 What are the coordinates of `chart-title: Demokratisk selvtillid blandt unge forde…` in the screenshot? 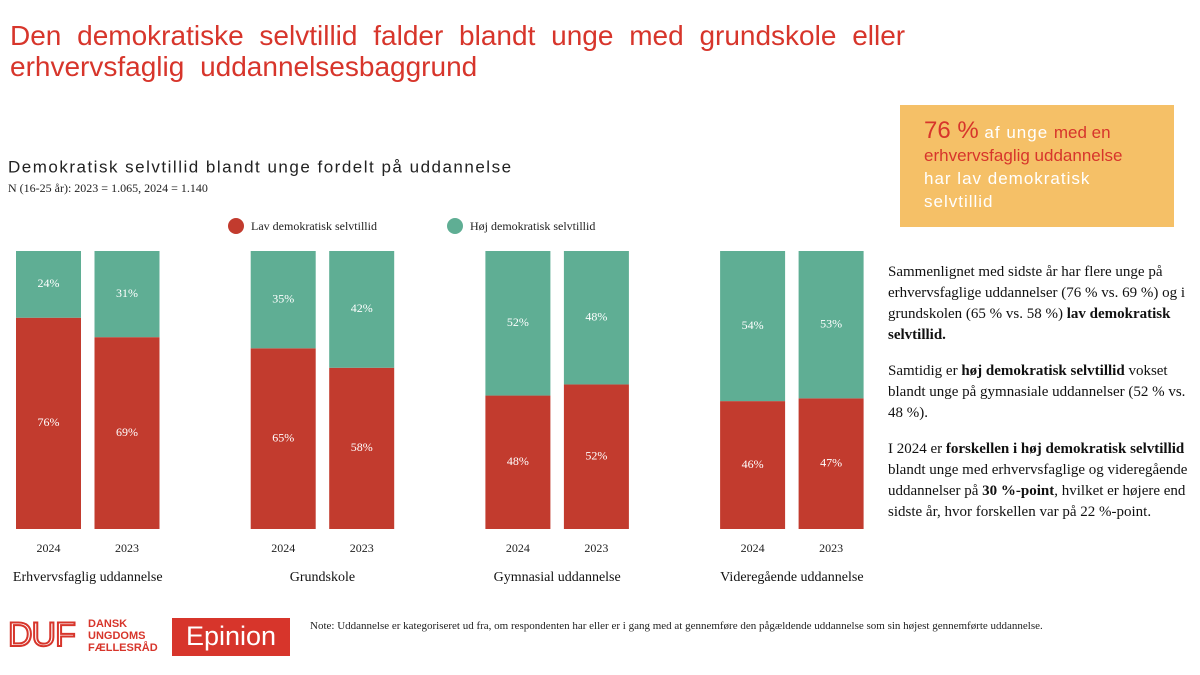 It's located at (260, 166).